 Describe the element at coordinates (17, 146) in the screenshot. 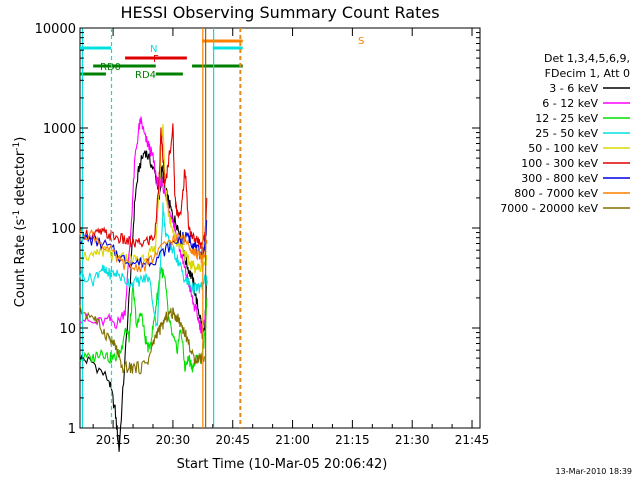

I see `y-label-sup2: -1` at that location.